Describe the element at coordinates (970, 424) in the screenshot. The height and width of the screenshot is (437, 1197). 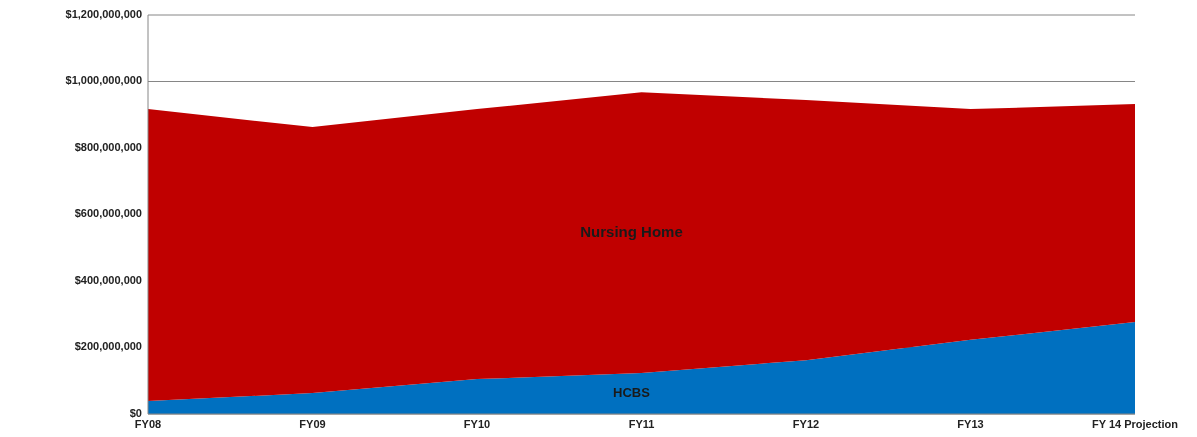
I see `x-tick-label: FY13` at that location.